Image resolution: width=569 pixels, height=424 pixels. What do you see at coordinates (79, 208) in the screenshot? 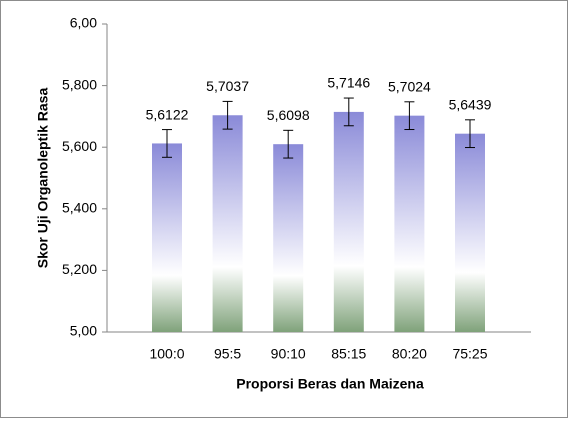
I see `y-tick-label: 5,400` at bounding box center [79, 208].